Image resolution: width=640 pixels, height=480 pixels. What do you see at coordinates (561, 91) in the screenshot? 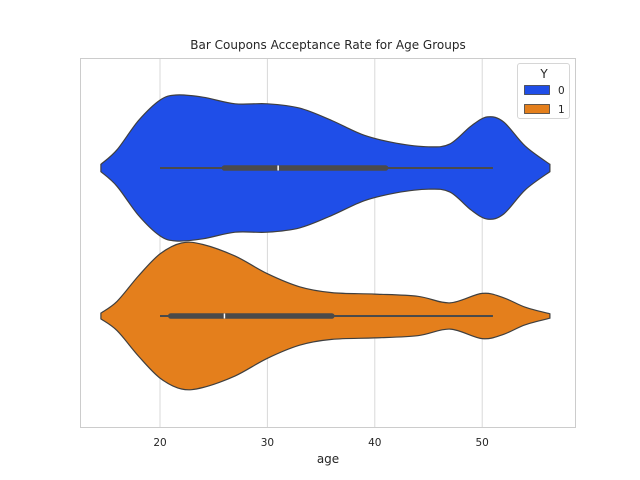
I see `legend-label-0: 0` at bounding box center [561, 91].